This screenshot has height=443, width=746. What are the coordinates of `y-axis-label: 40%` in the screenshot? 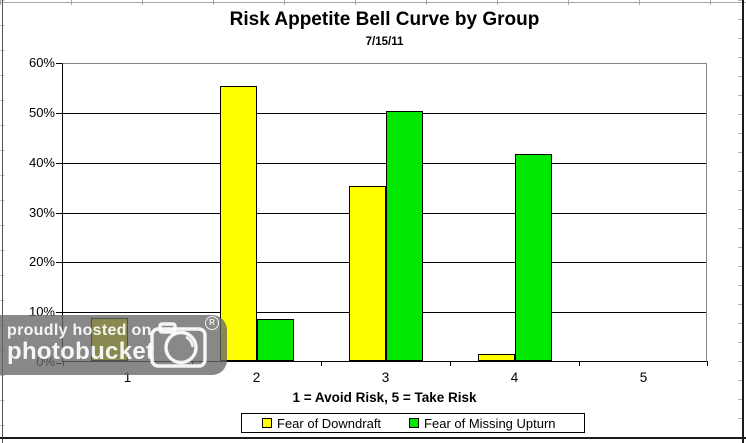 It's located at (41, 162).